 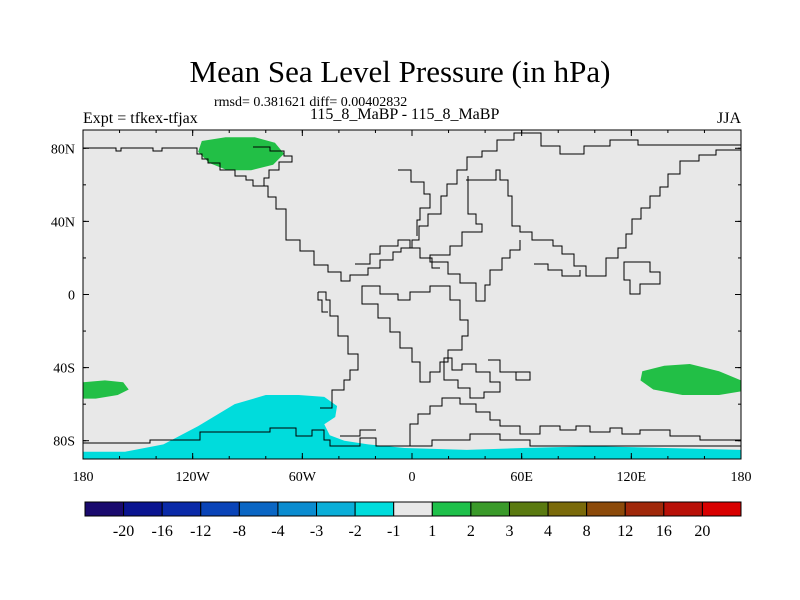 I want to click on colorbar-label: -3, so click(x=316, y=531).